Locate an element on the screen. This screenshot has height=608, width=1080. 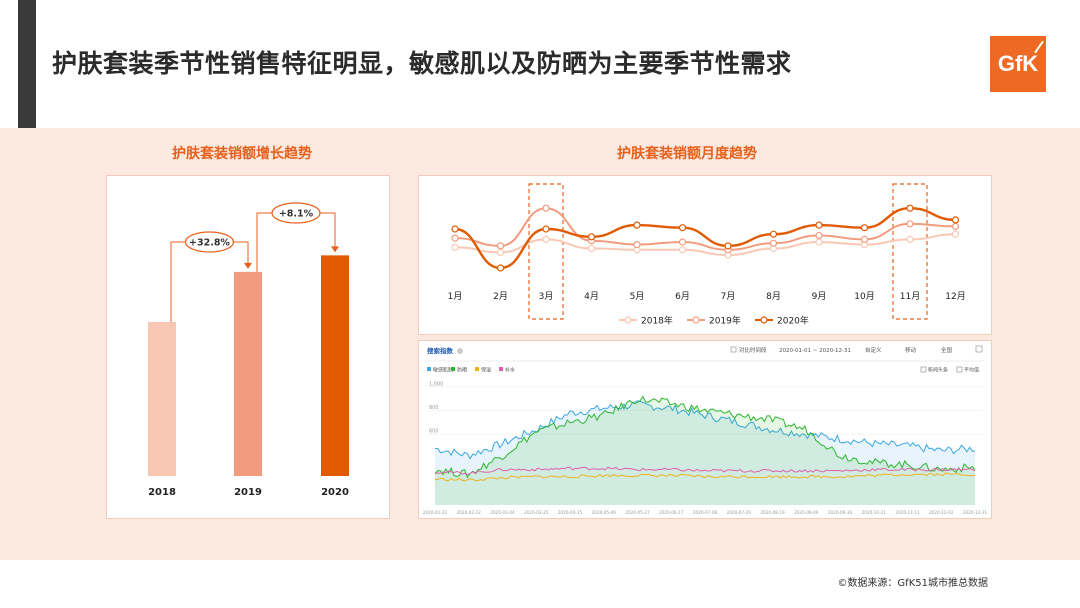
search-line-保湿 is located at coordinates (705, 477).